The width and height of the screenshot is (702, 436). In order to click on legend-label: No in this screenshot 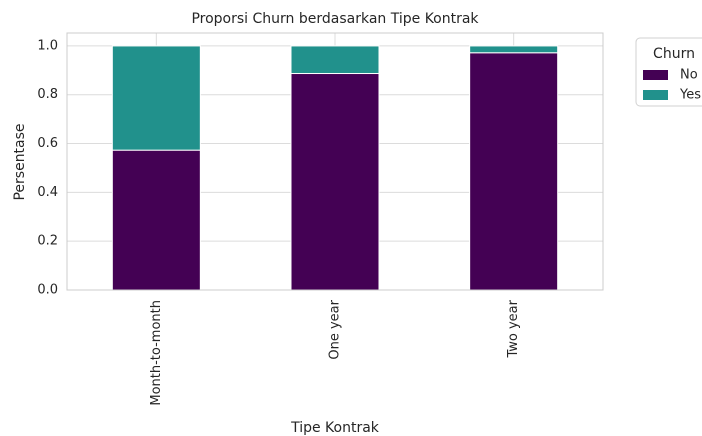, I will do `click(689, 75)`.